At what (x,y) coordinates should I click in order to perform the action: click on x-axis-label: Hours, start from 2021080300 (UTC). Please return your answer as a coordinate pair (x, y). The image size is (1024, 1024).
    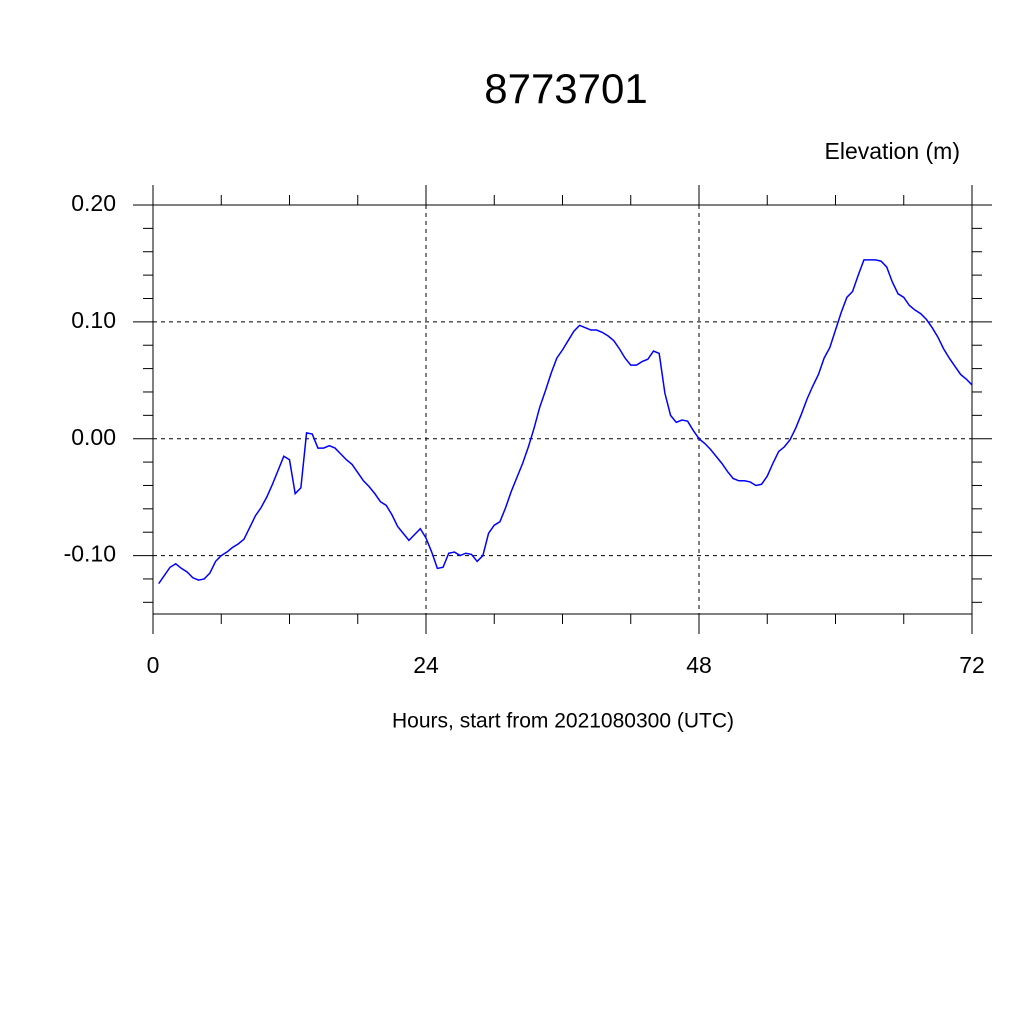
    Looking at the image, I should click on (563, 721).